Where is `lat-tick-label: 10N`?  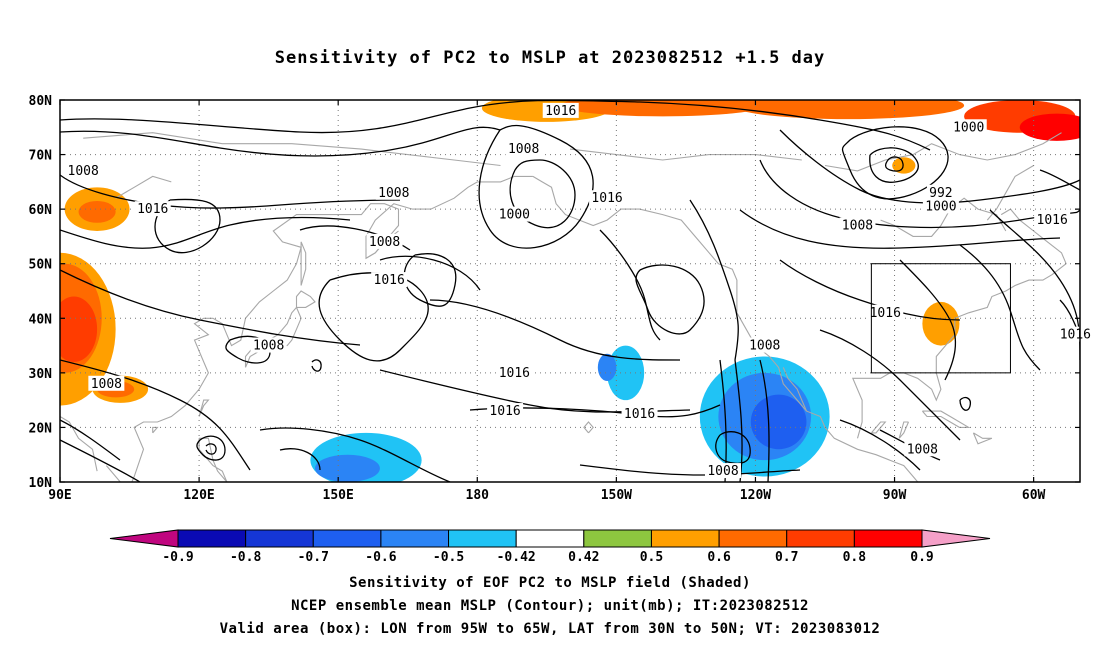 lat-tick-label: 10N is located at coordinates (41, 483).